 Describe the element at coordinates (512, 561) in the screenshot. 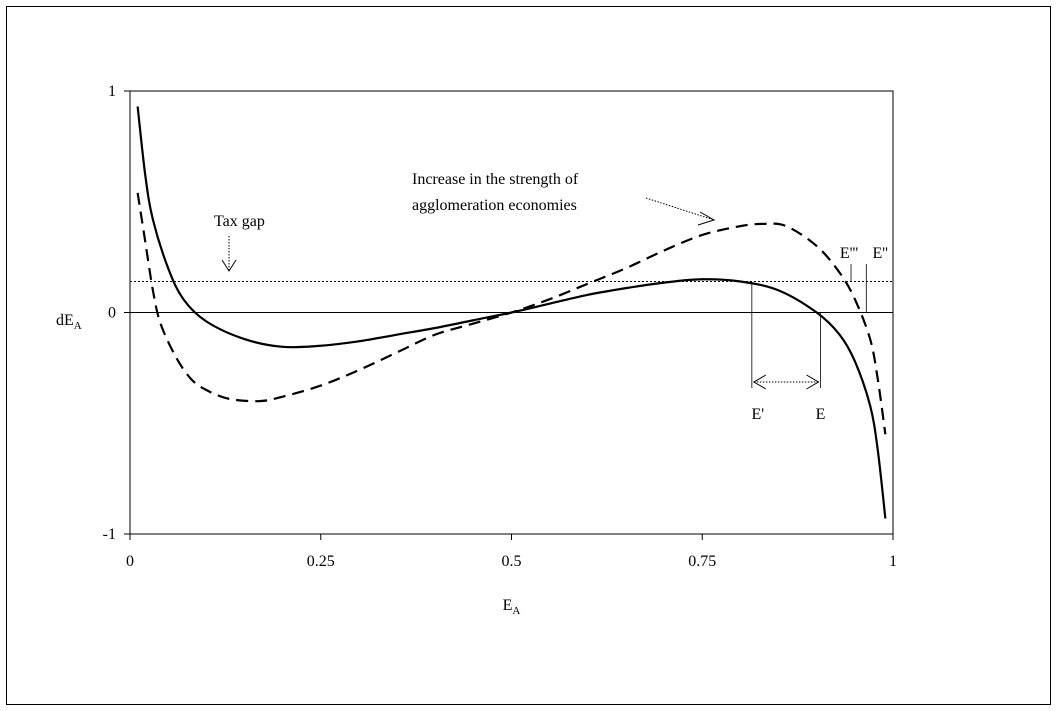

I see `x-tick-label: 0.5` at that location.